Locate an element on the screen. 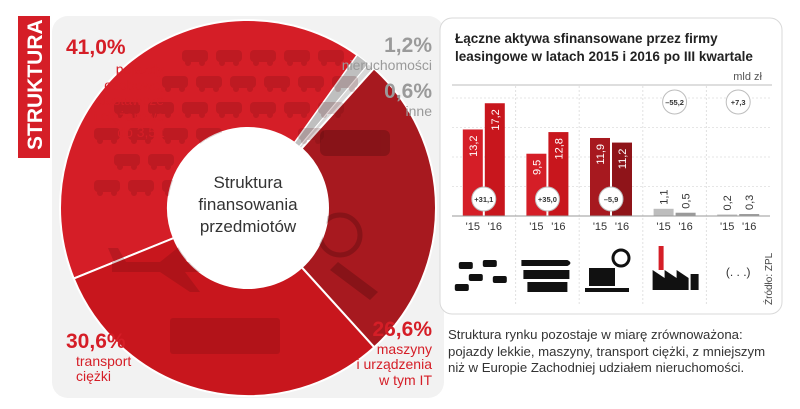 This screenshot has height=409, width=800. segment-transport-line: transport is located at coordinates (104, 360).